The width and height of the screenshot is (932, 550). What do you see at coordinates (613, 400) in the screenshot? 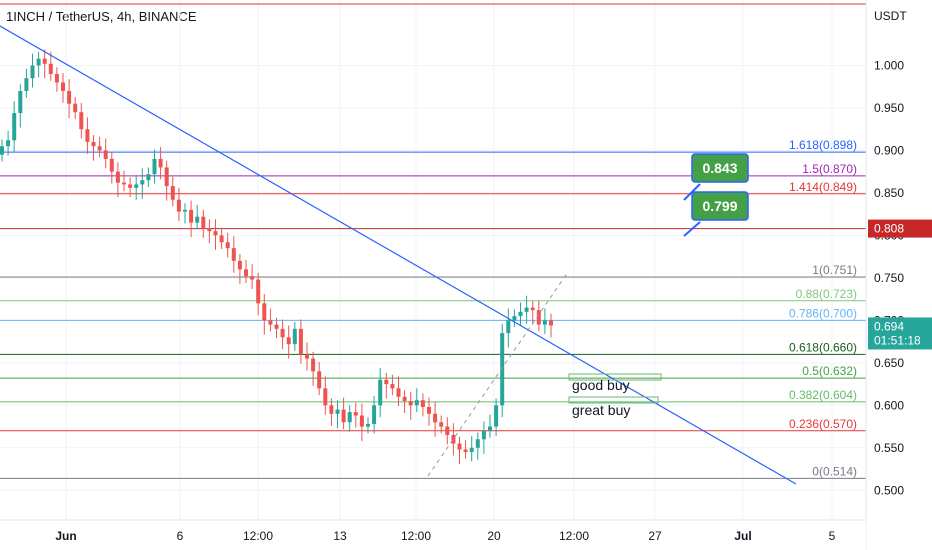
I see `great-buy-box` at bounding box center [613, 400].